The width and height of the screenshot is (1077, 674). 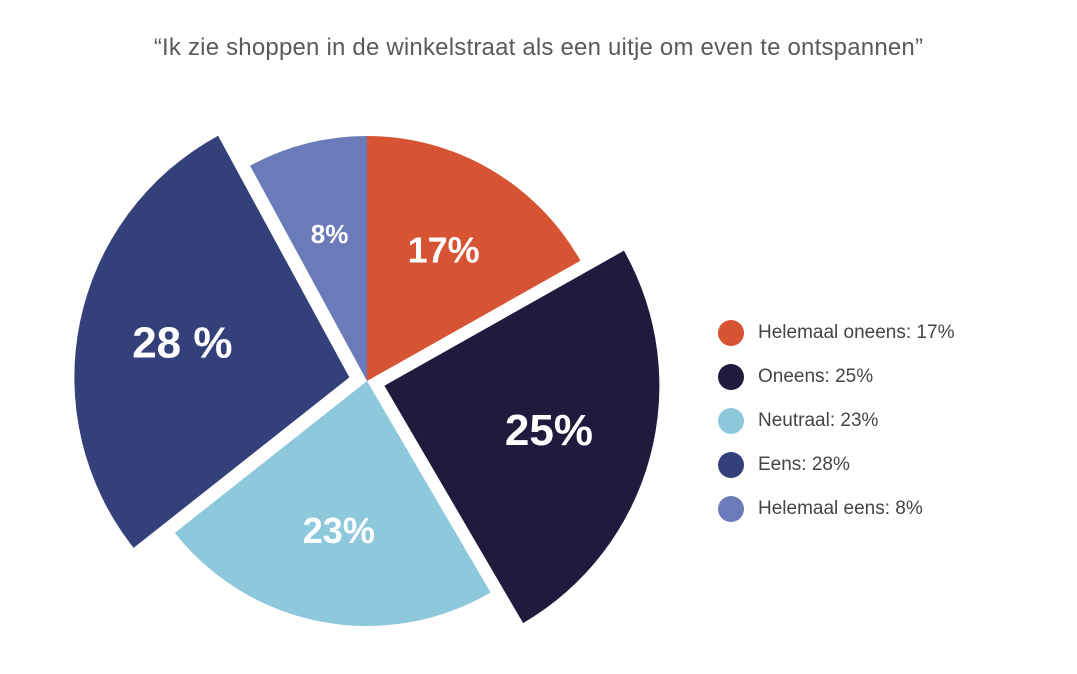 I want to click on slice-label: 8%, so click(x=330, y=234).